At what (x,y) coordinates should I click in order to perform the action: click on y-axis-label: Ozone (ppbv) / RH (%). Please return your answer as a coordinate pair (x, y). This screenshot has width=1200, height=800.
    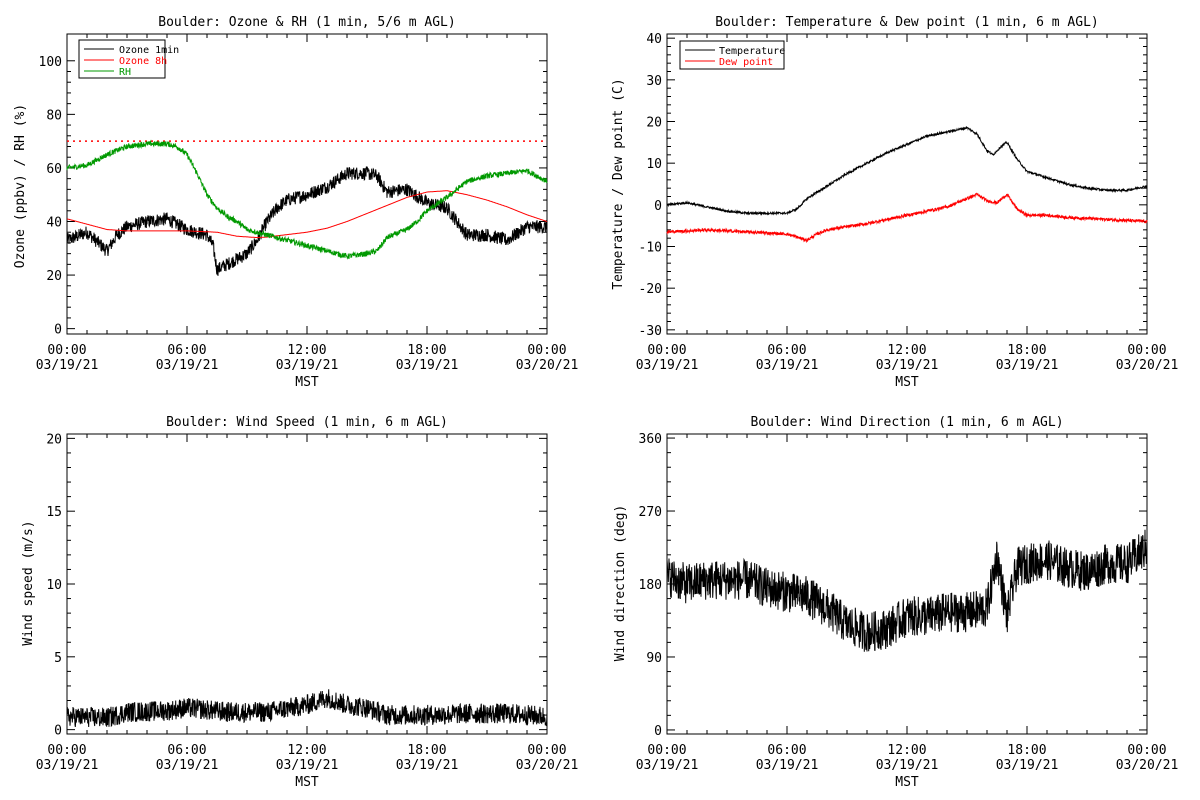
    Looking at the image, I should click on (20, 186).